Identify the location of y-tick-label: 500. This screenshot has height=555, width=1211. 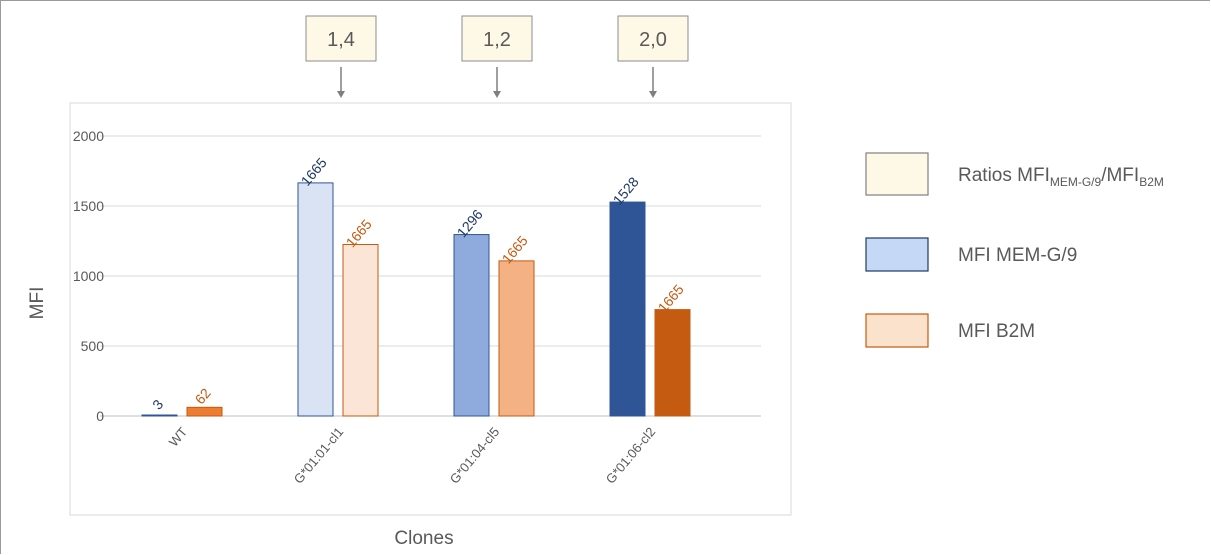
(93, 346).